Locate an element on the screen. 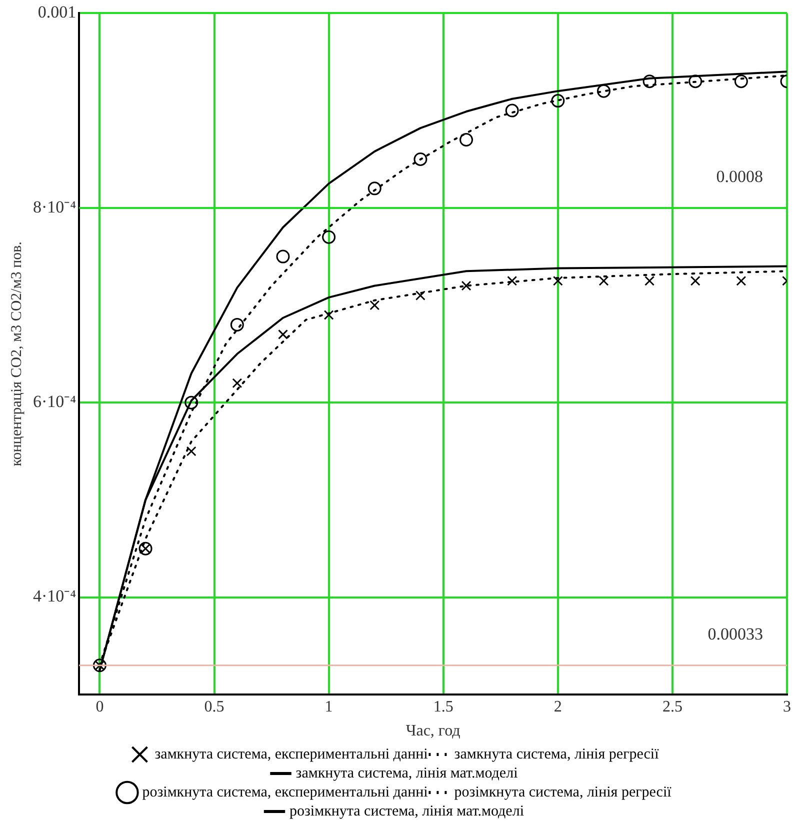 This screenshot has height=829, width=801. x-tick-label: 1.5 is located at coordinates (443, 707).